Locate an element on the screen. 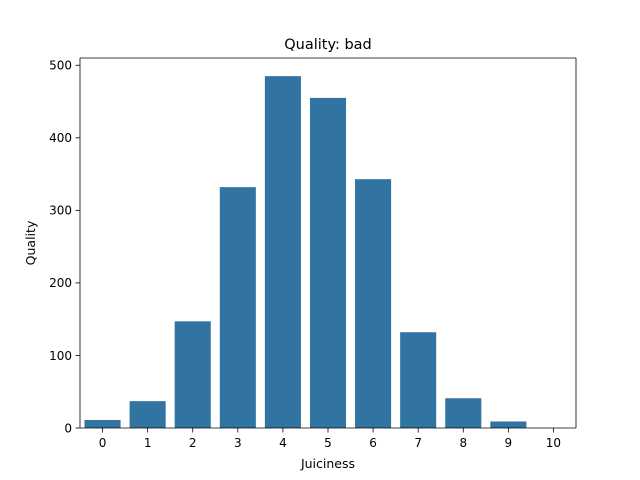 The image size is (640, 480). chart-title: Quality: bad is located at coordinates (328, 45).